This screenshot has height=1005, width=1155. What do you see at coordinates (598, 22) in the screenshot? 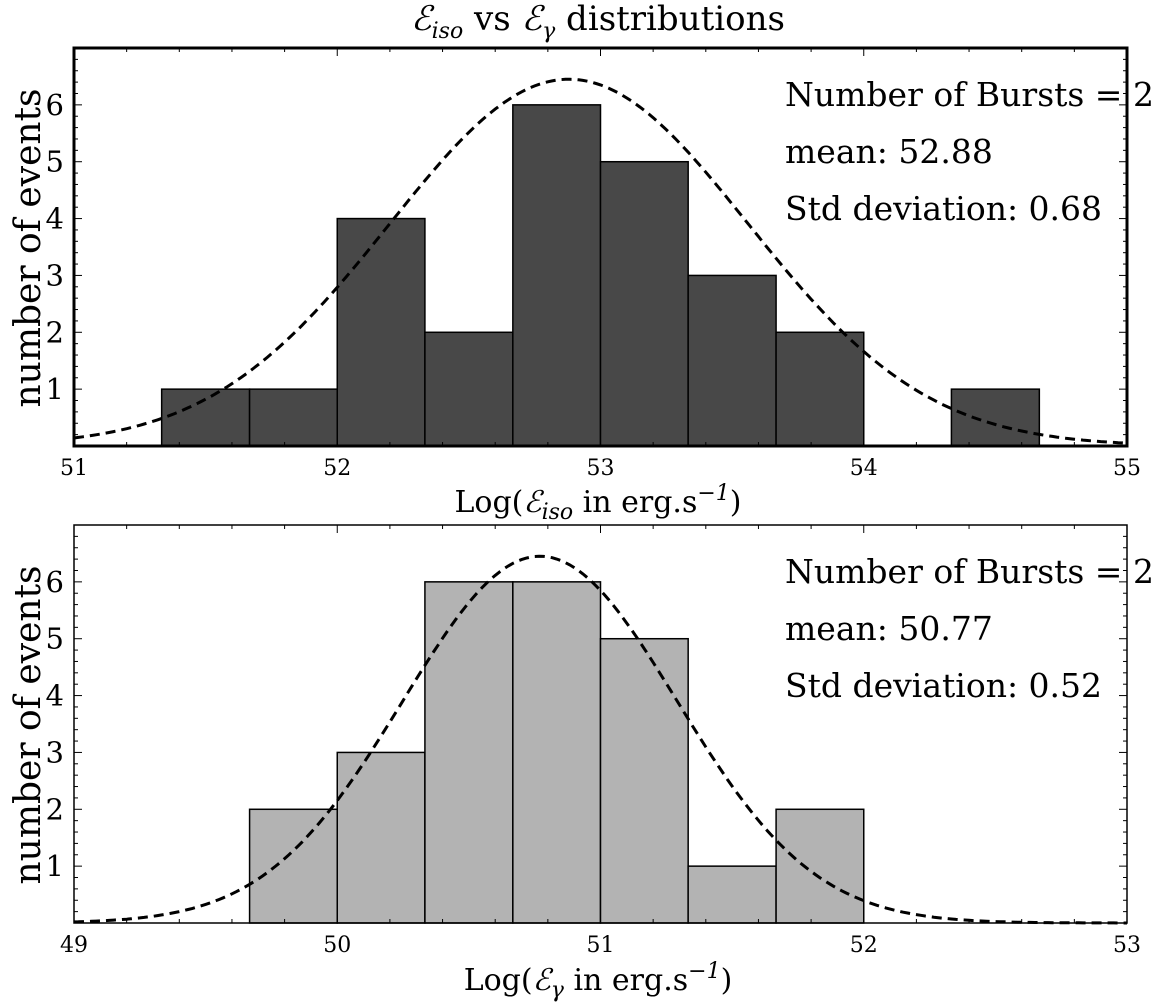
I see `chart-title: ℰiso vs ℰγ distributions` at bounding box center [598, 22].